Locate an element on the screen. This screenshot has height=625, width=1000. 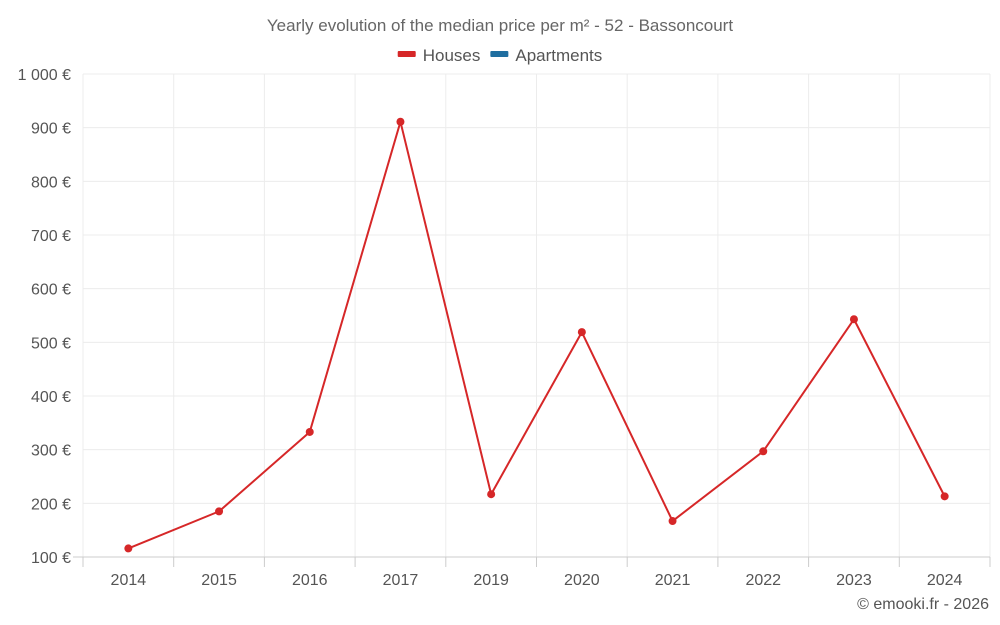
legend-label: Houses is located at coordinates (452, 55).